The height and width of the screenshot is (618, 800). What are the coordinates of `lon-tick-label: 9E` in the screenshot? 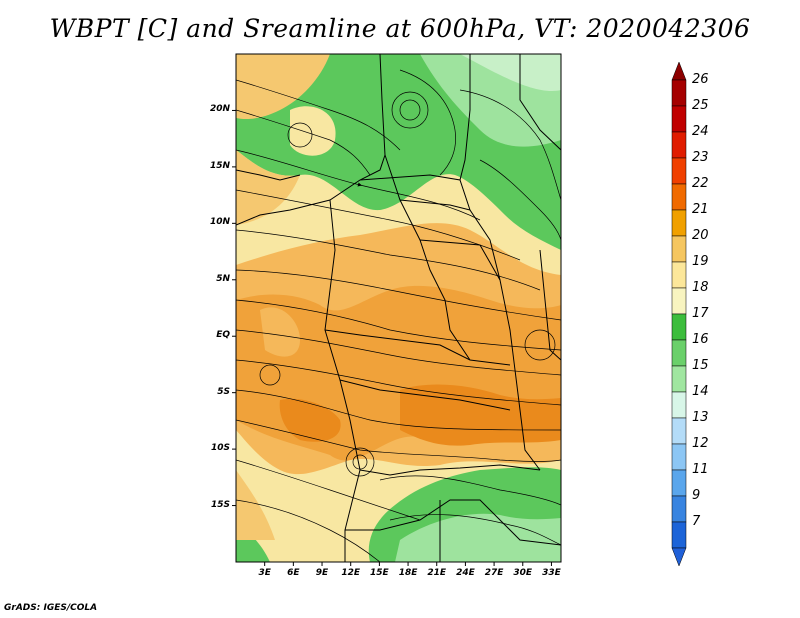 It's located at (322, 573).